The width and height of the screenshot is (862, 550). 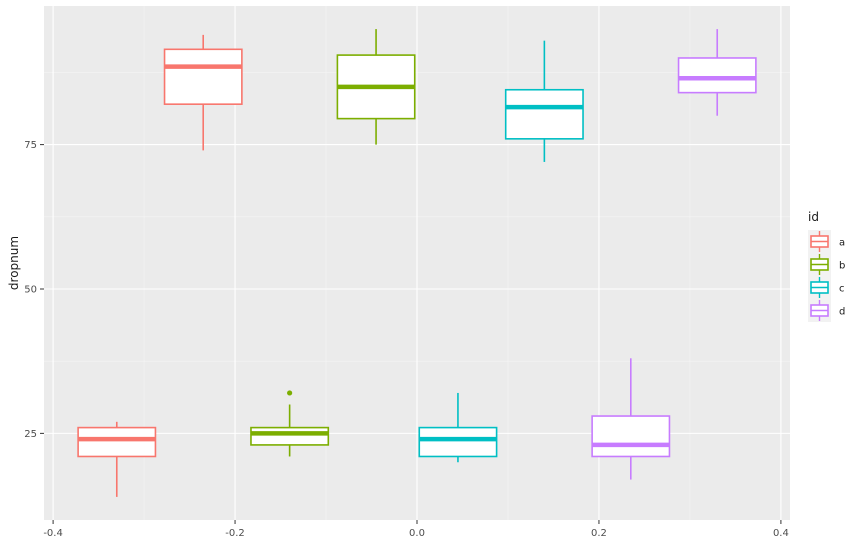 I want to click on legend: id a b c d, so click(x=826, y=266).